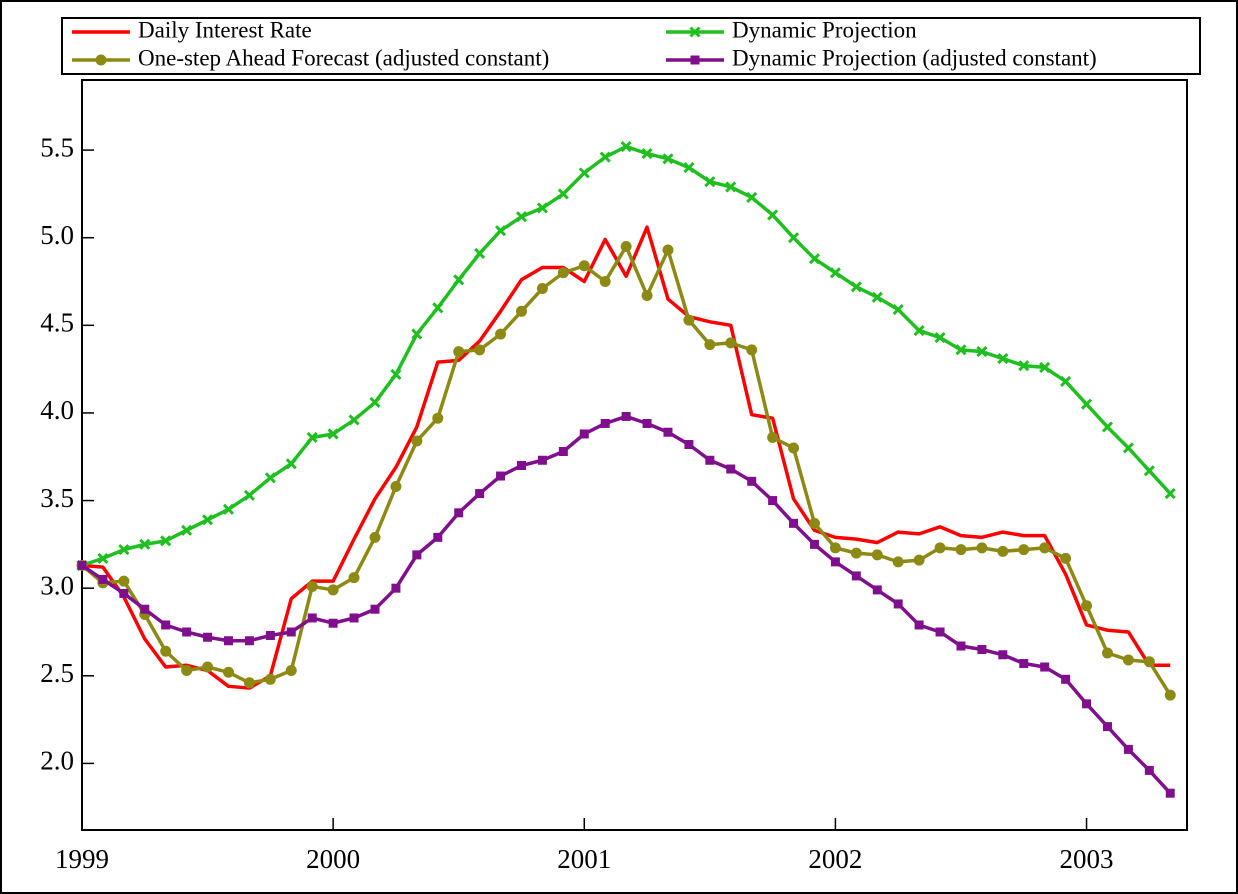  I want to click on y-tick-label: 2.5, so click(57, 673).